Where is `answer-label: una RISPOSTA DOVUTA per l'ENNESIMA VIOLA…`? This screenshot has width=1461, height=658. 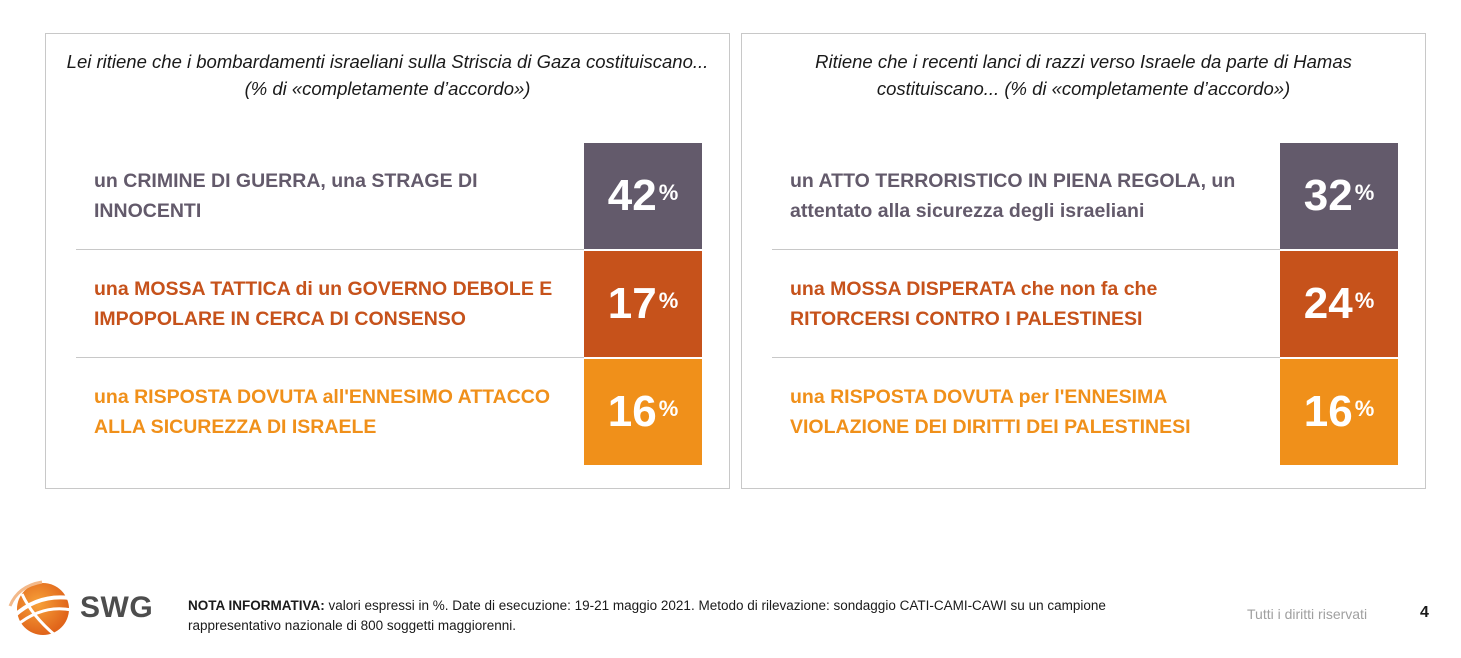 answer-label: una RISPOSTA DOVUTA per l'ENNESIMA VIOLA… is located at coordinates (990, 412).